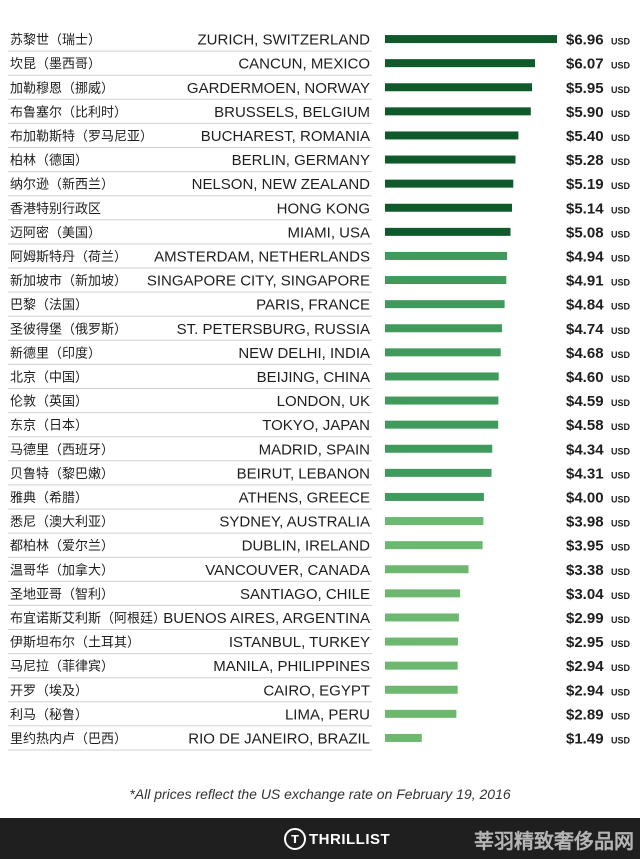  Describe the element at coordinates (281, 184) in the screenshot. I see `city-name-english: NELSON, NEW ZEALAND` at that location.